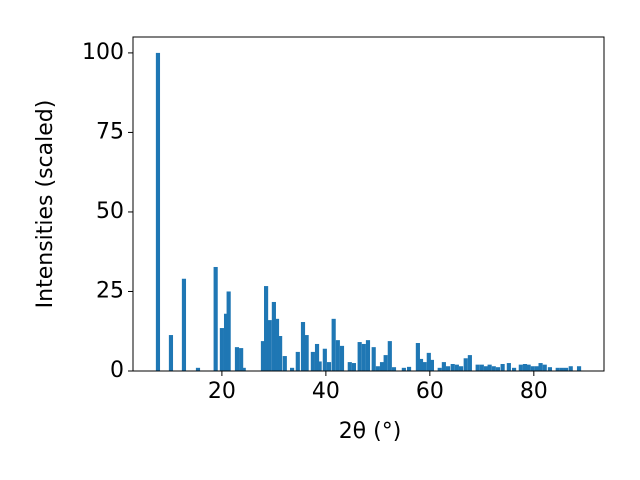  I want to click on x-tick-label: 40, so click(326, 391).